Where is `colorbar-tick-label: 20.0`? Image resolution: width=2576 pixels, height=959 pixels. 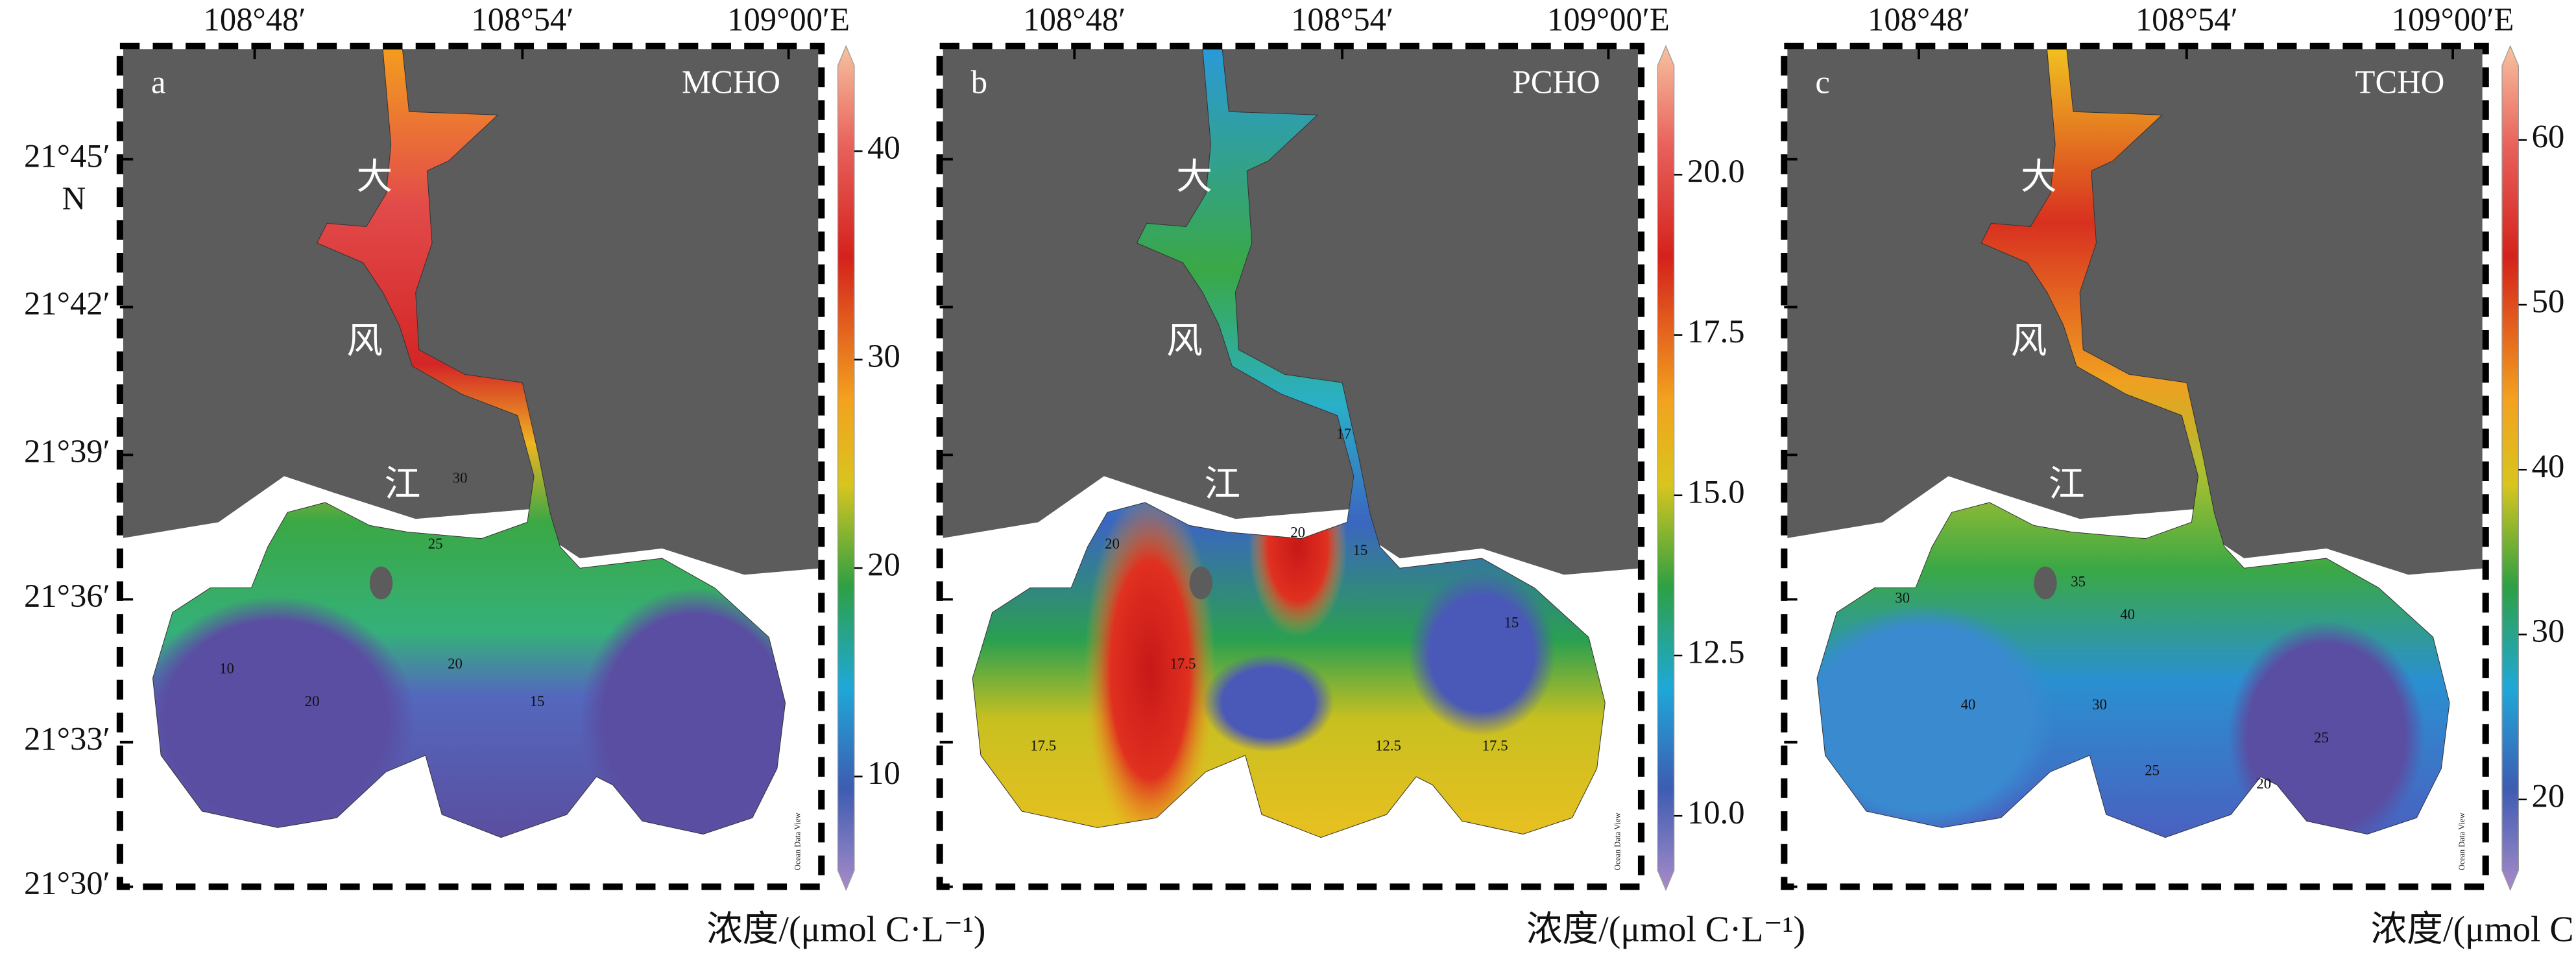 colorbar-tick-label: 20.0 is located at coordinates (1716, 171).